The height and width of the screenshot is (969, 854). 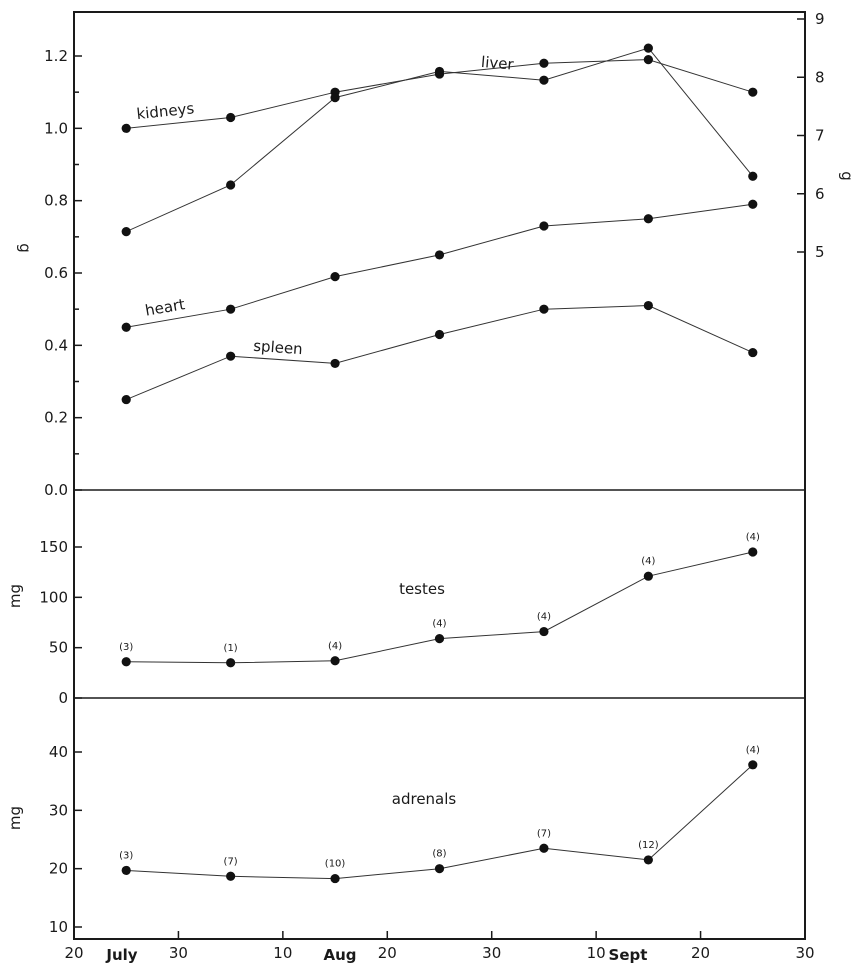 I want to click on top-right-y-tick-label: 9, so click(x=820, y=19).